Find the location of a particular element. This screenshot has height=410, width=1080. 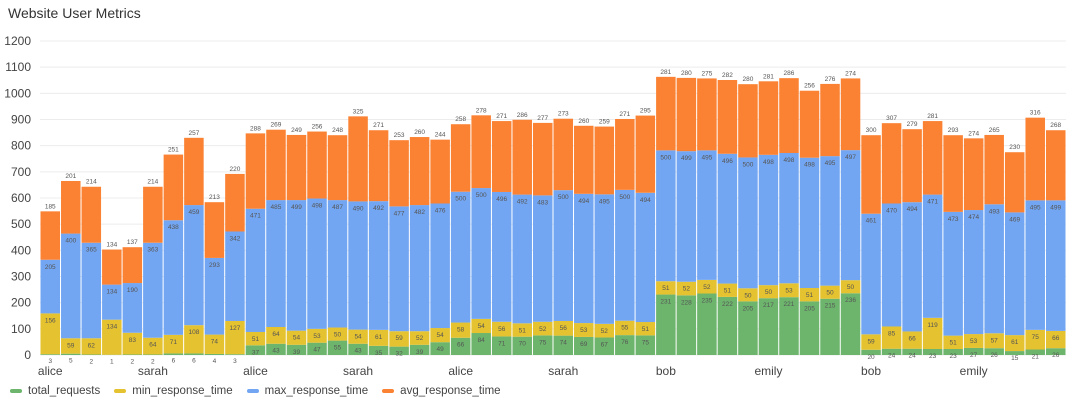

legend-item-max-response-time: max_response_time is located at coordinates (307, 391).